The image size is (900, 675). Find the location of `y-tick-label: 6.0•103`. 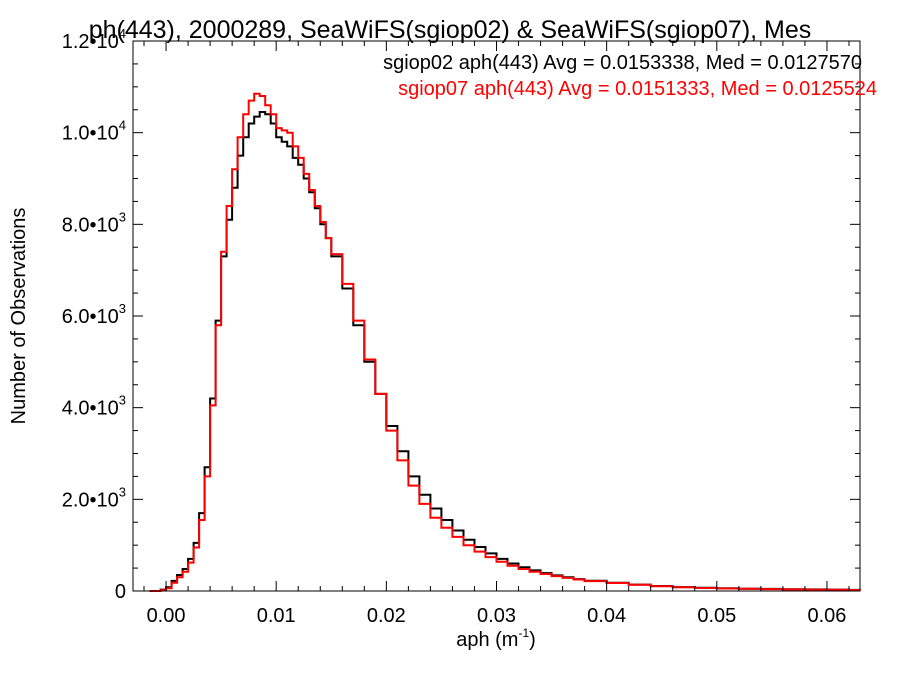

y-tick-label: 6.0•103 is located at coordinates (94, 314).